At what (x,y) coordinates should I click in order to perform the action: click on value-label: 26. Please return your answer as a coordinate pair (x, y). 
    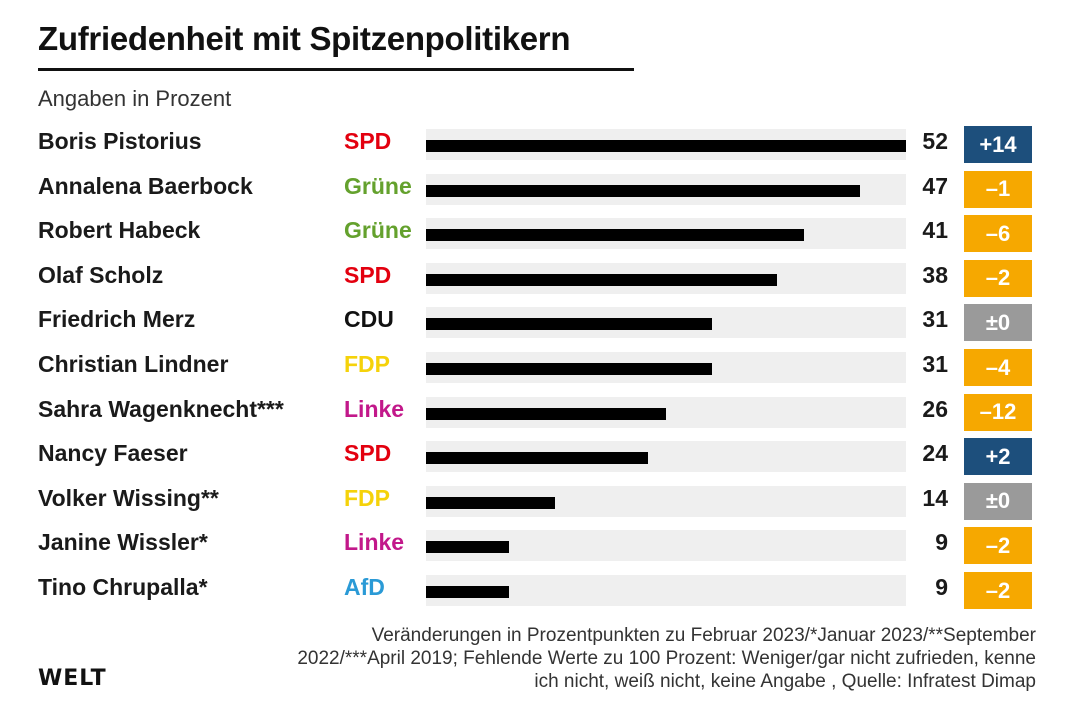
    Looking at the image, I should click on (935, 408).